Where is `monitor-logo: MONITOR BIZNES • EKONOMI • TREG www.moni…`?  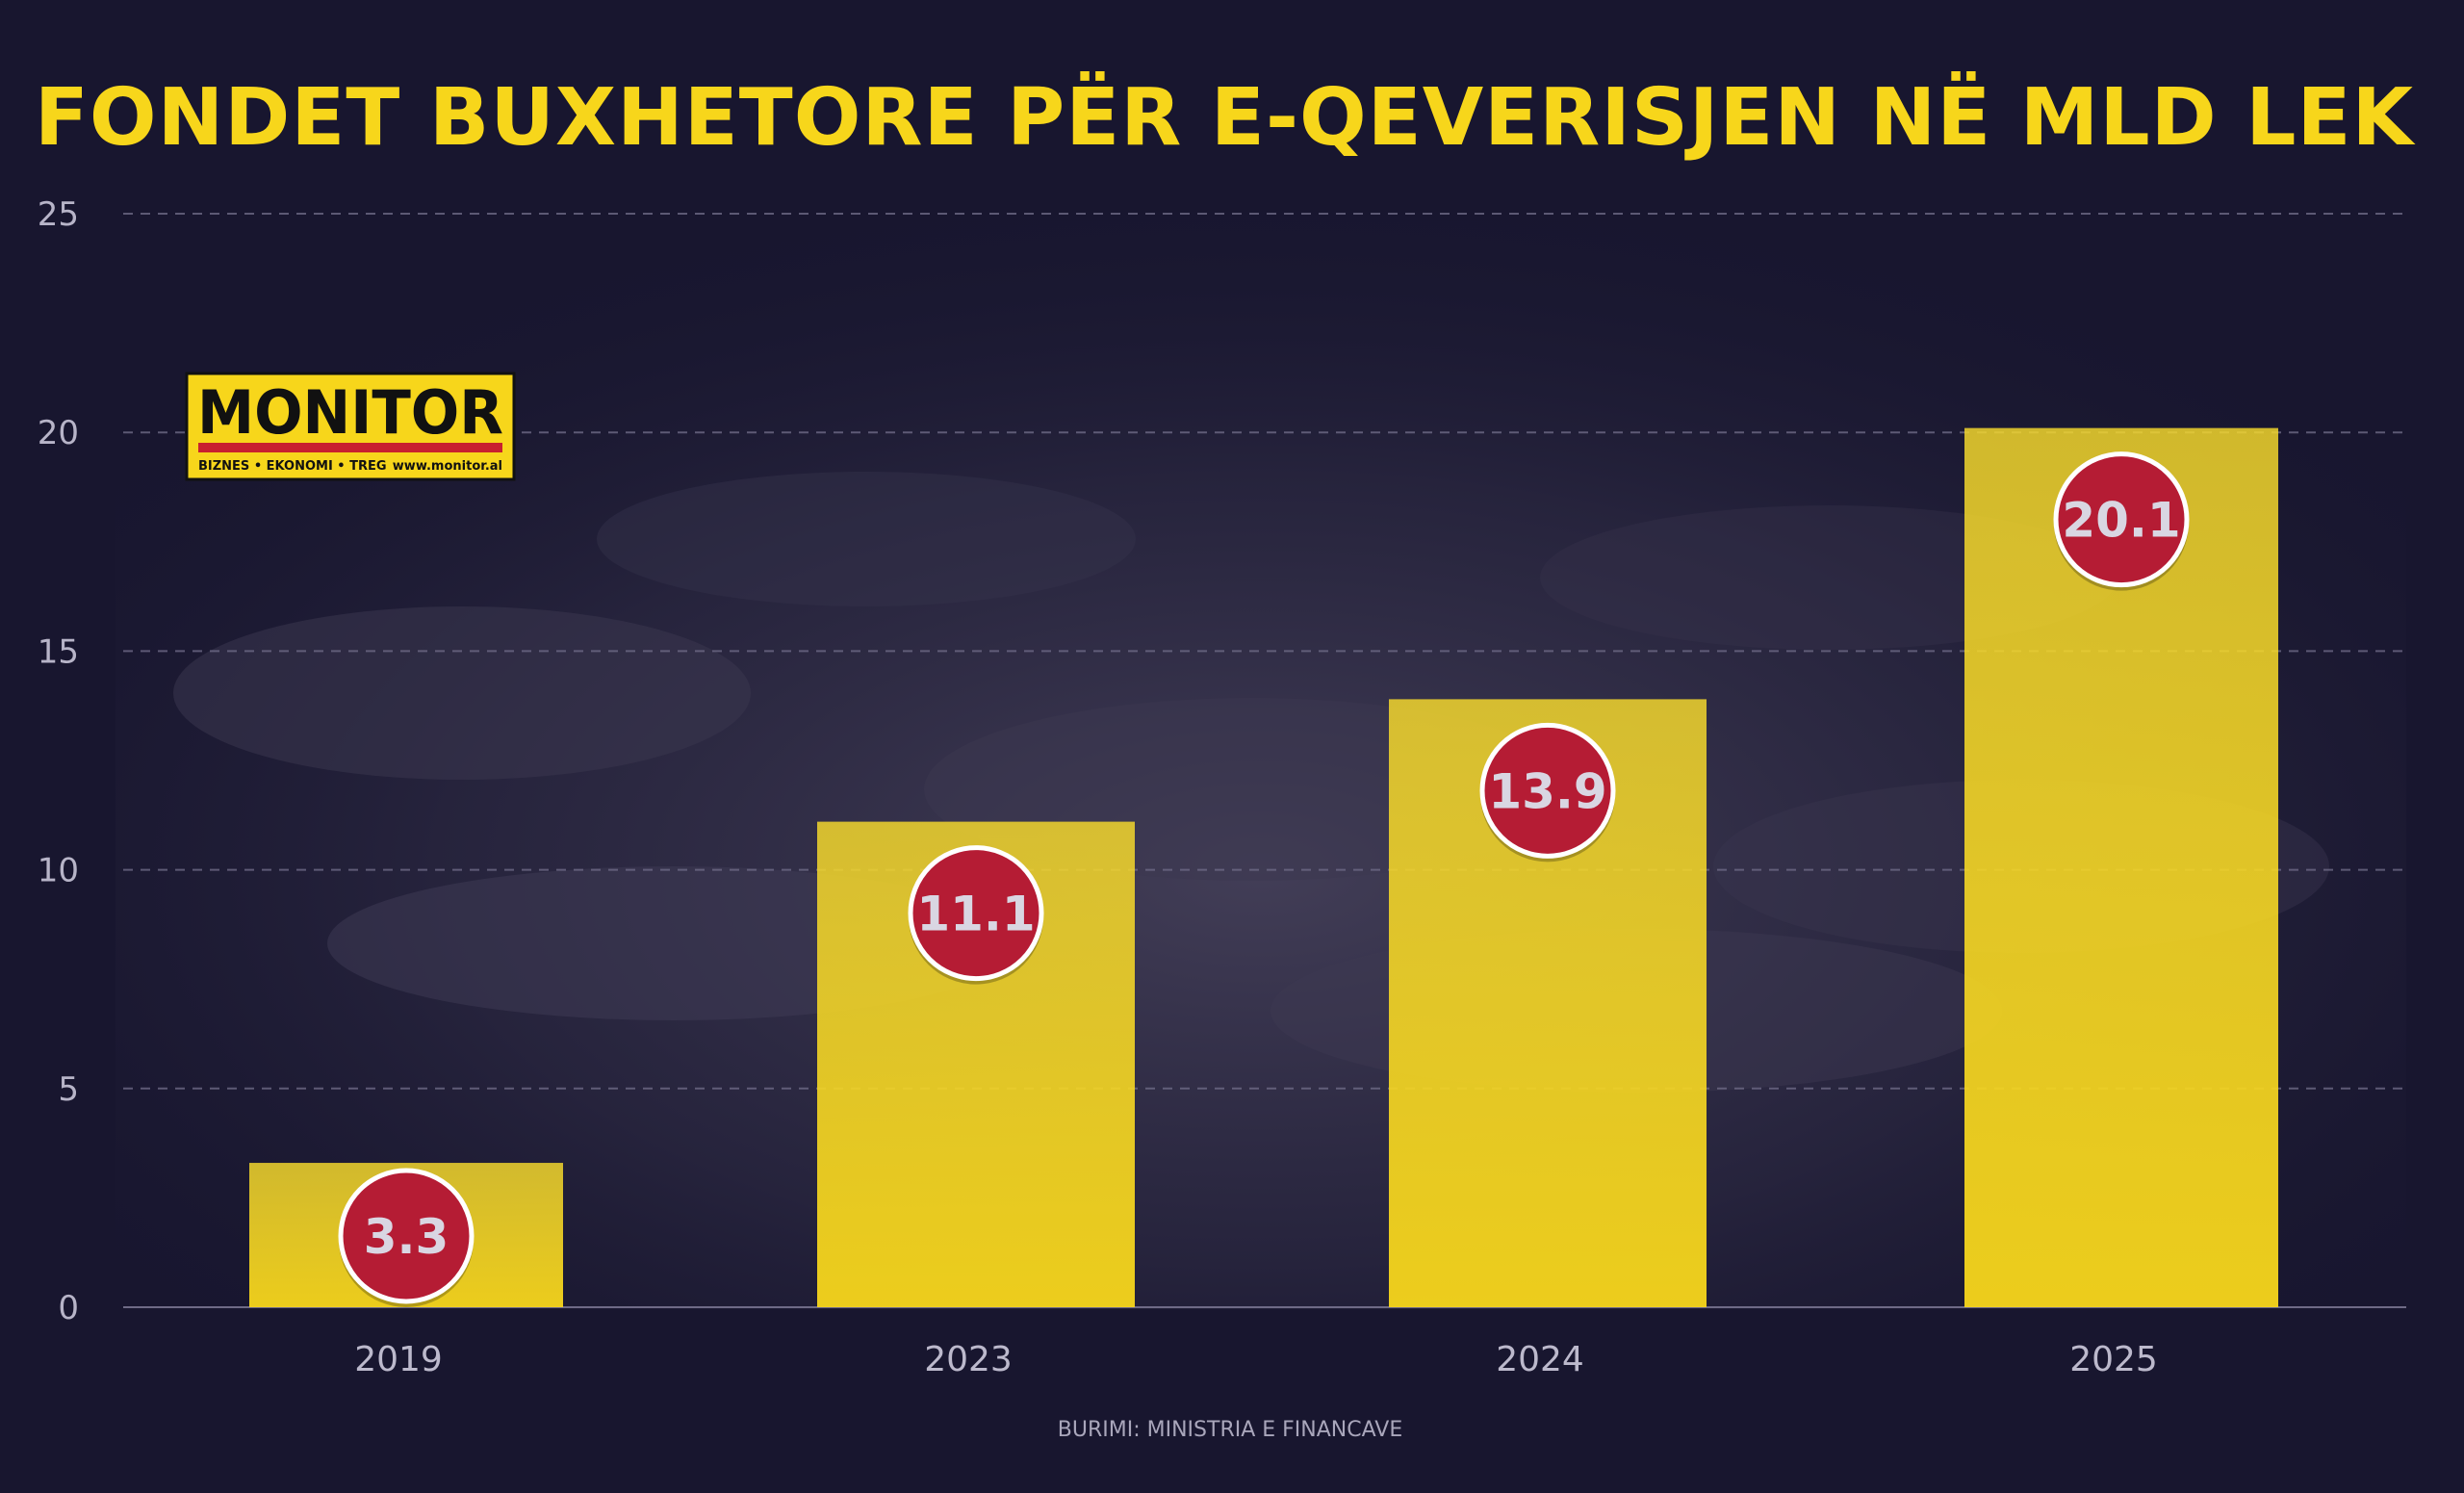 monitor-logo: MONITOR BIZNES • EKONOMI • TREG www.moni… is located at coordinates (350, 426).